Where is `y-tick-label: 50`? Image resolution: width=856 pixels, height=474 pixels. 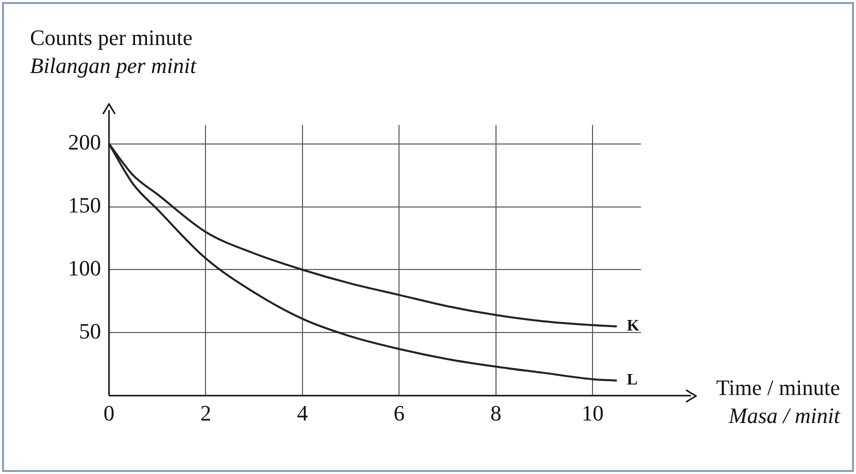 y-tick-label: 50 is located at coordinates (90, 331).